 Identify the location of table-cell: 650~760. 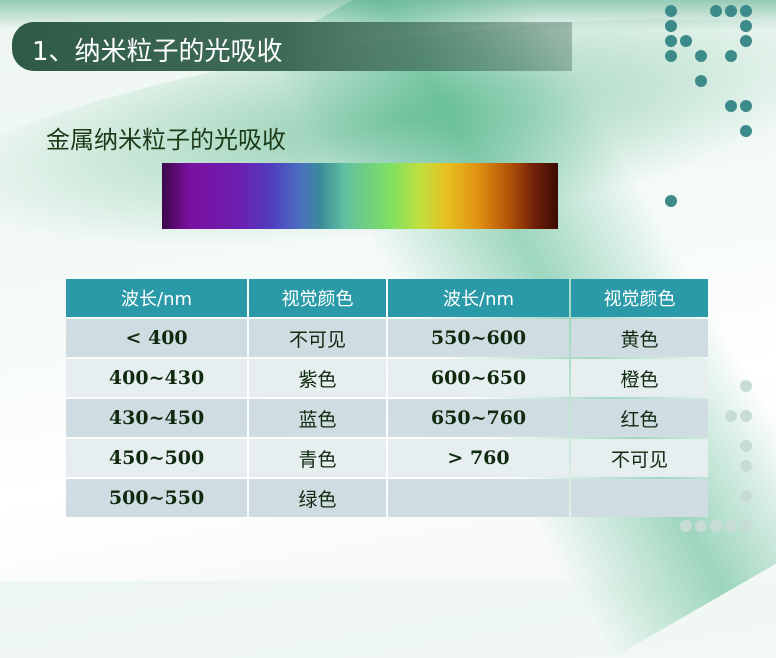
(478, 418).